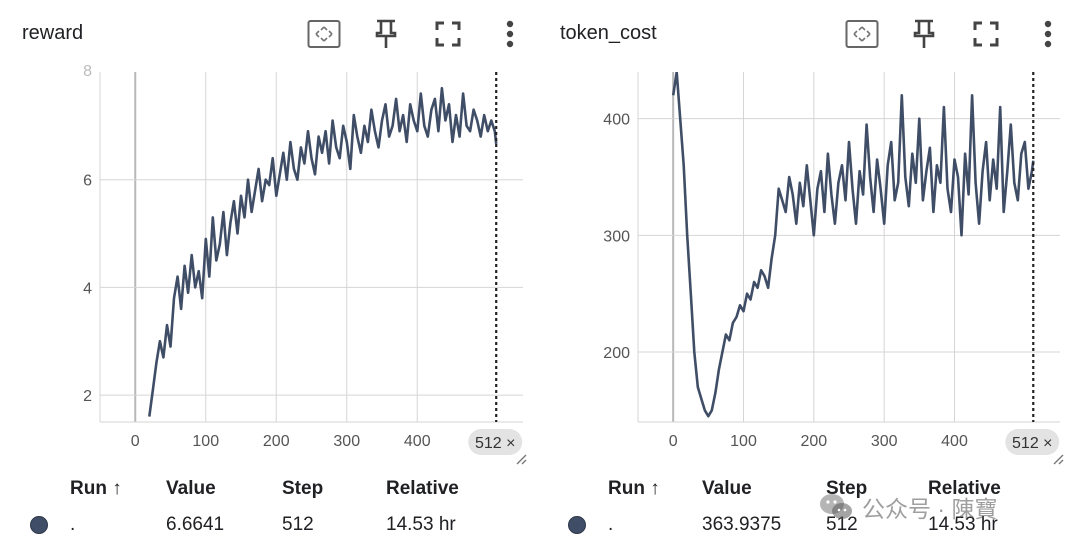 The height and width of the screenshot is (551, 1080). Describe the element at coordinates (87, 181) in the screenshot. I see `y-tick-label: 6` at that location.